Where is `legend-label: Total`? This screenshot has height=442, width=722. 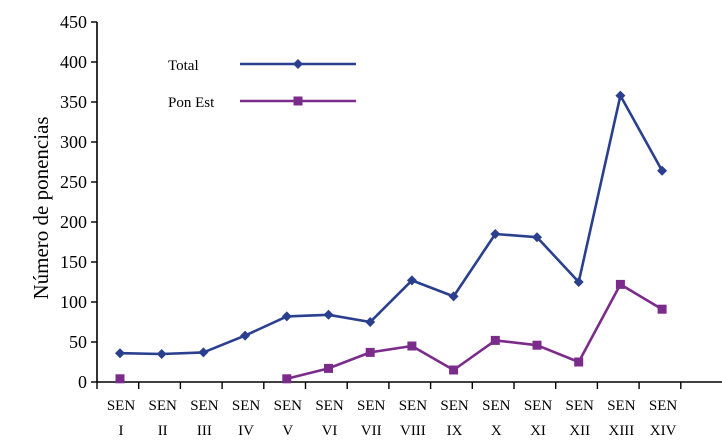
legend-label: Total is located at coordinates (183, 66).